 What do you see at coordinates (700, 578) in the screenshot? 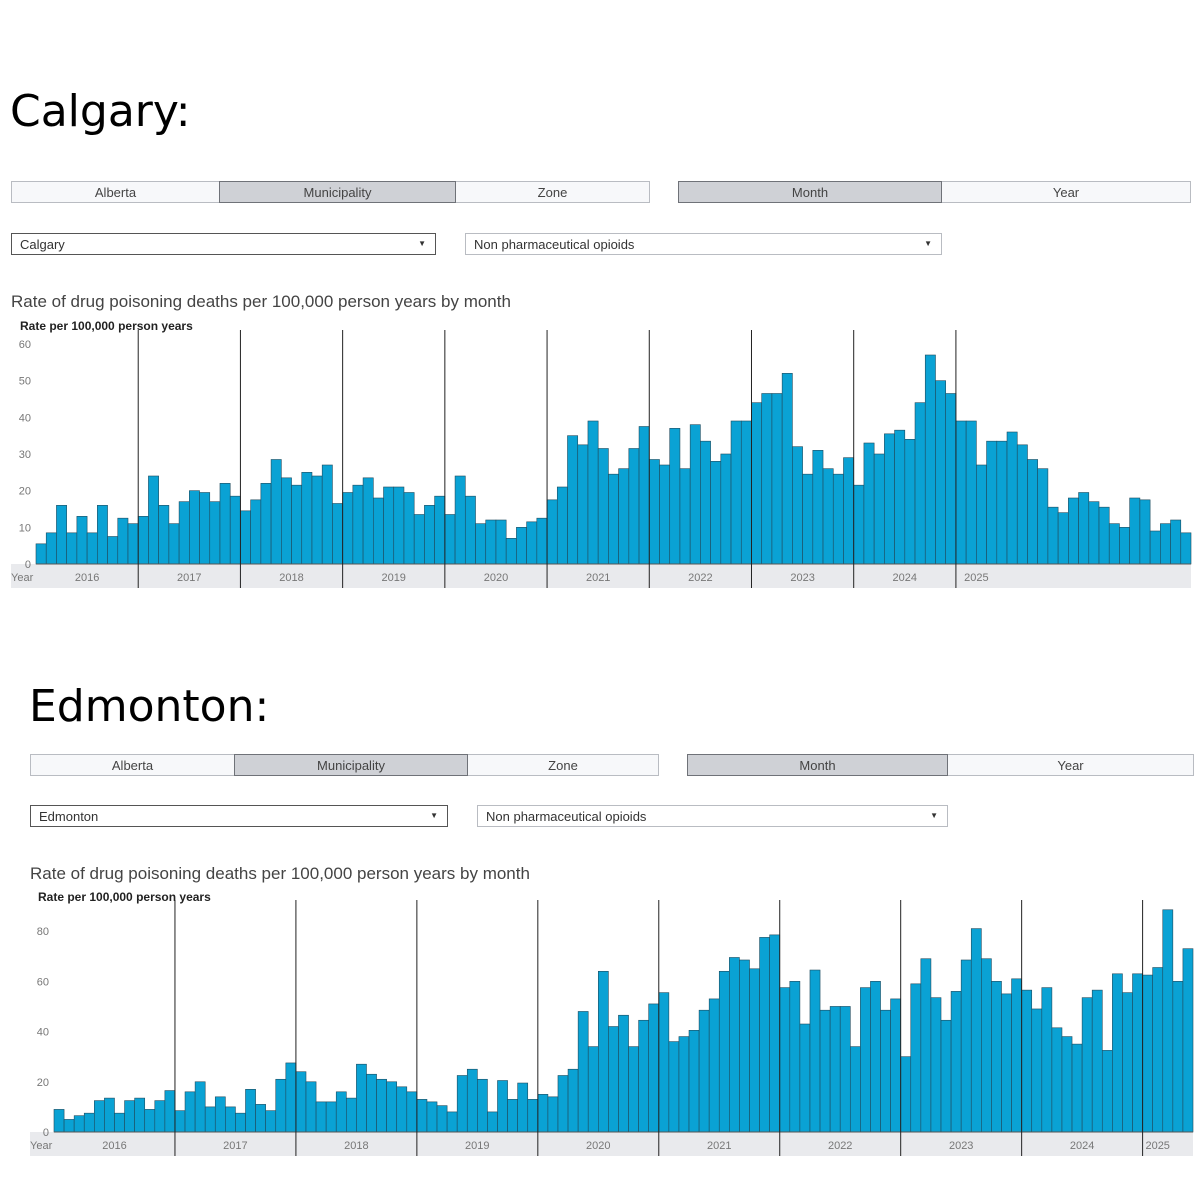
I see `x-tick-label: 2022` at bounding box center [700, 578].